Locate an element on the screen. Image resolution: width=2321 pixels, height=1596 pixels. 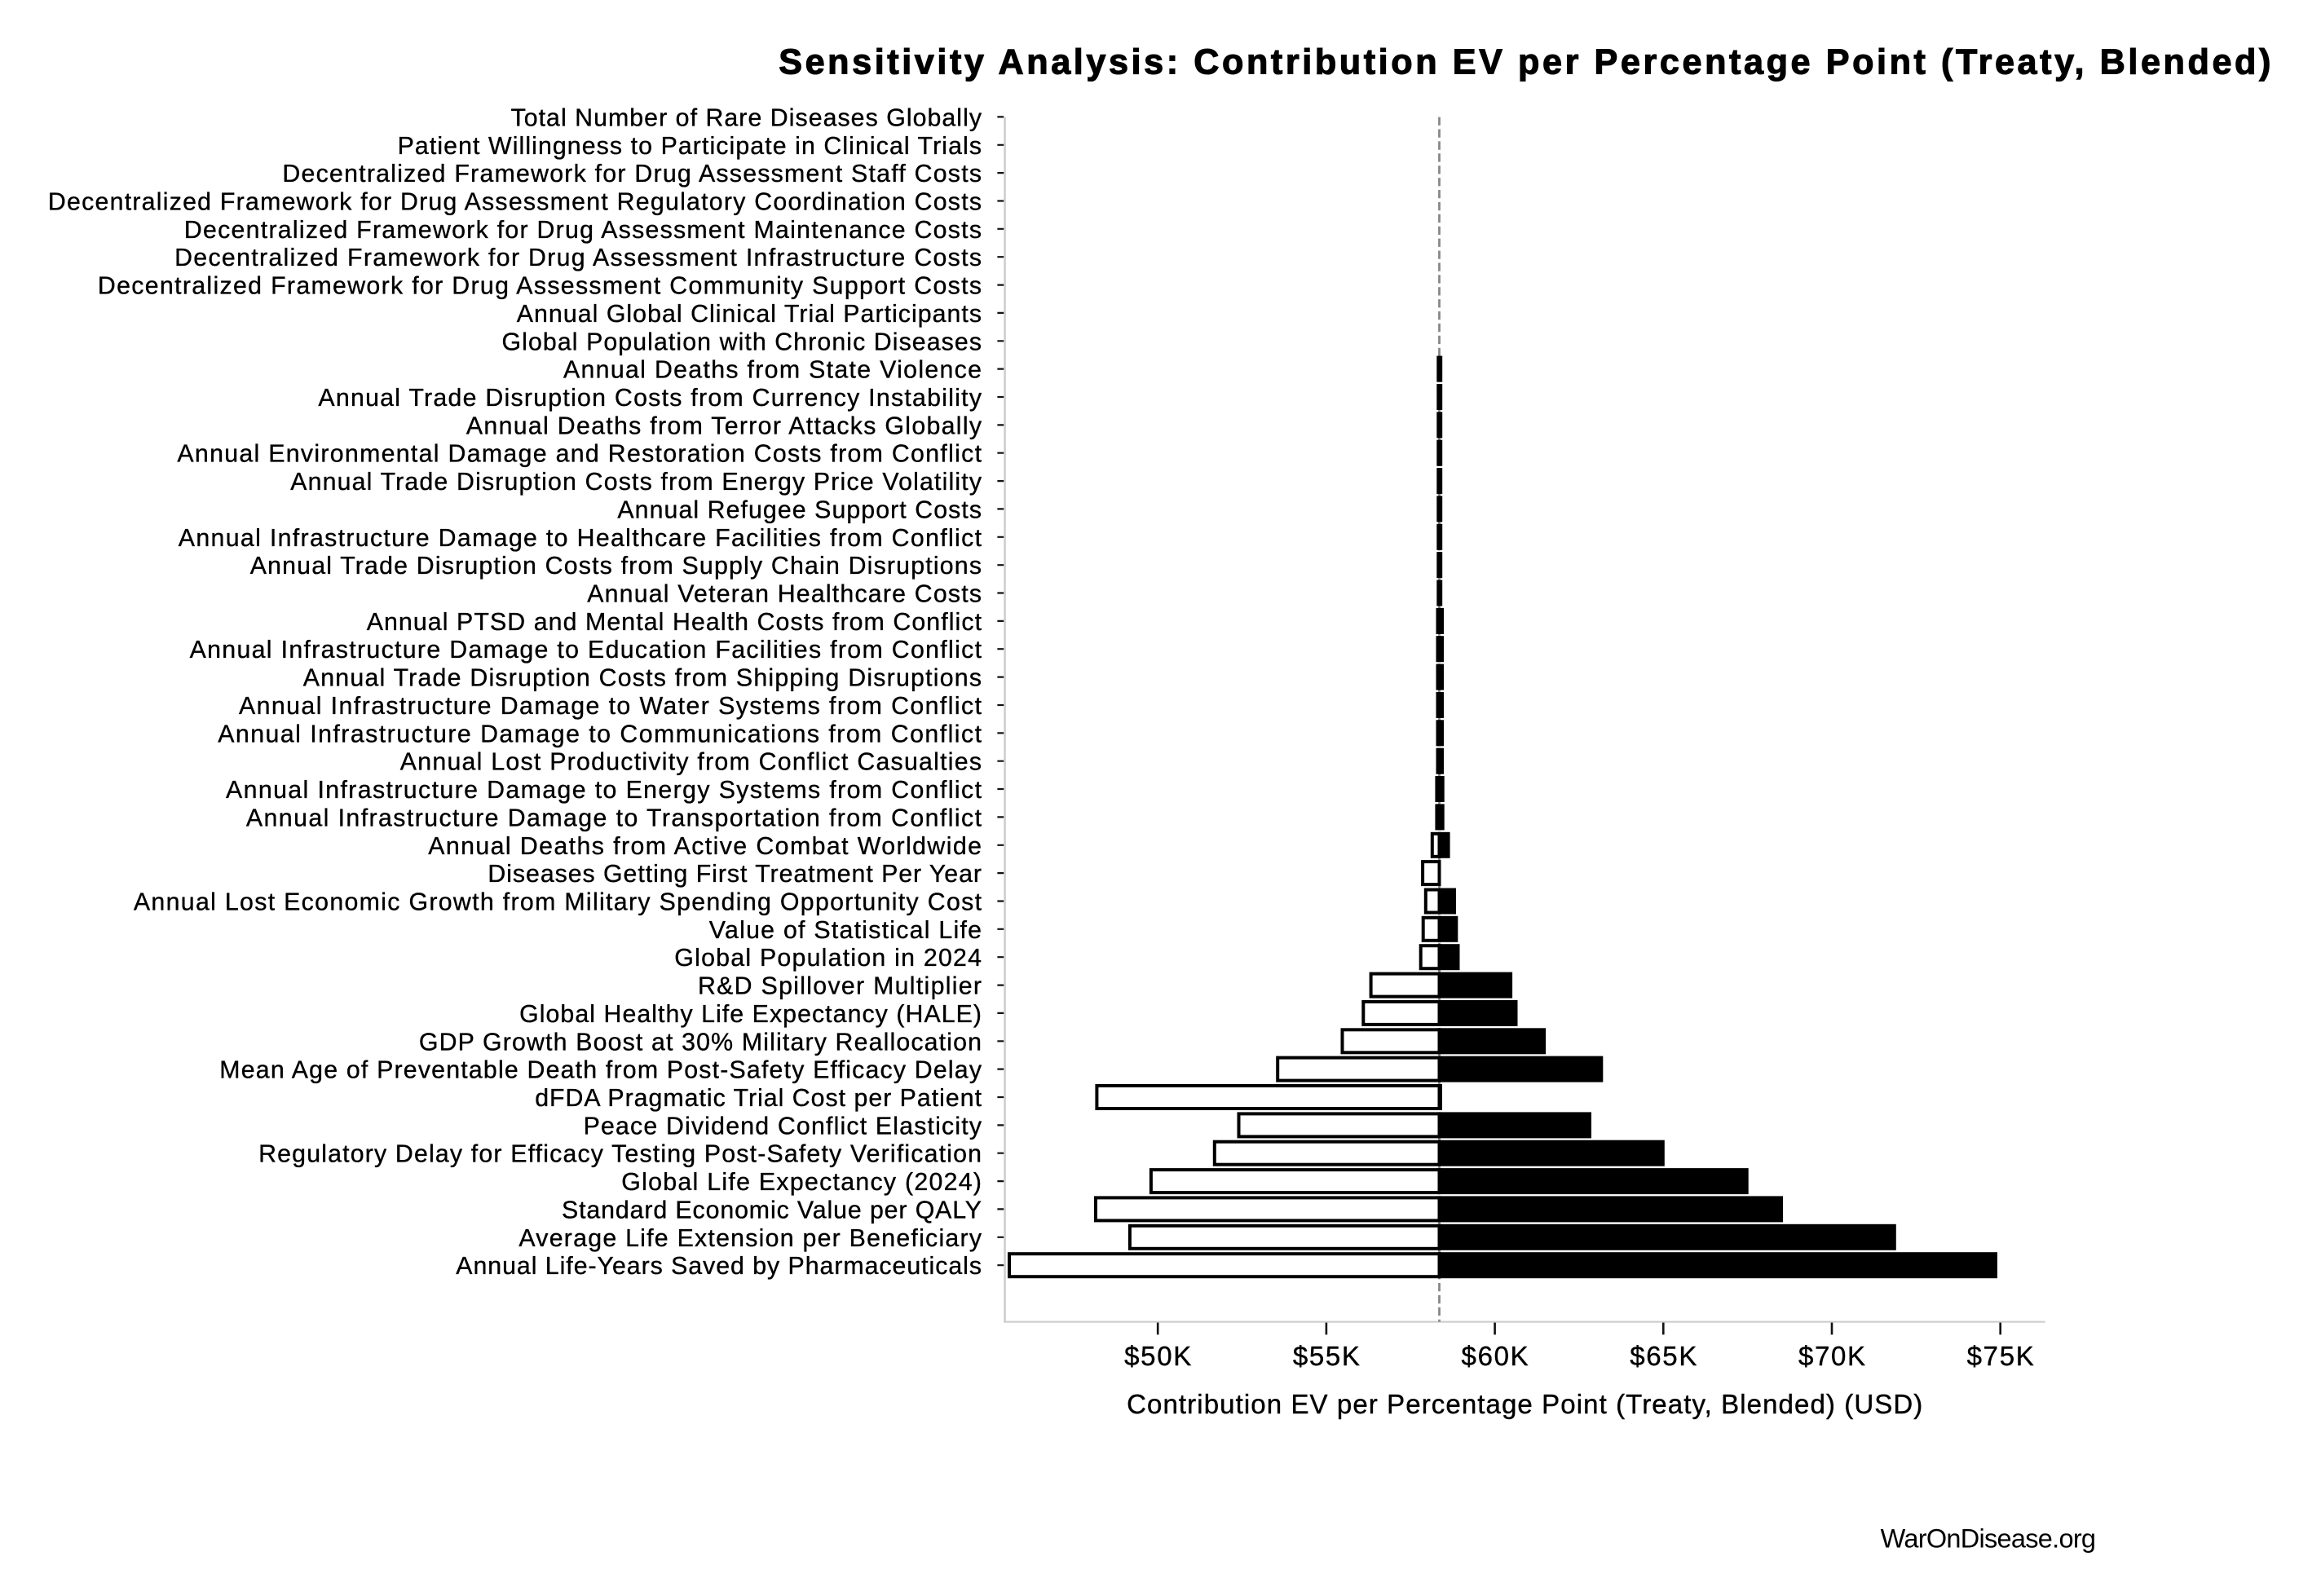
svg-text:Peace Dividend Conflict Elasti: Peace Dividend Conflict Elasticity is located at coordinates (783, 1126).